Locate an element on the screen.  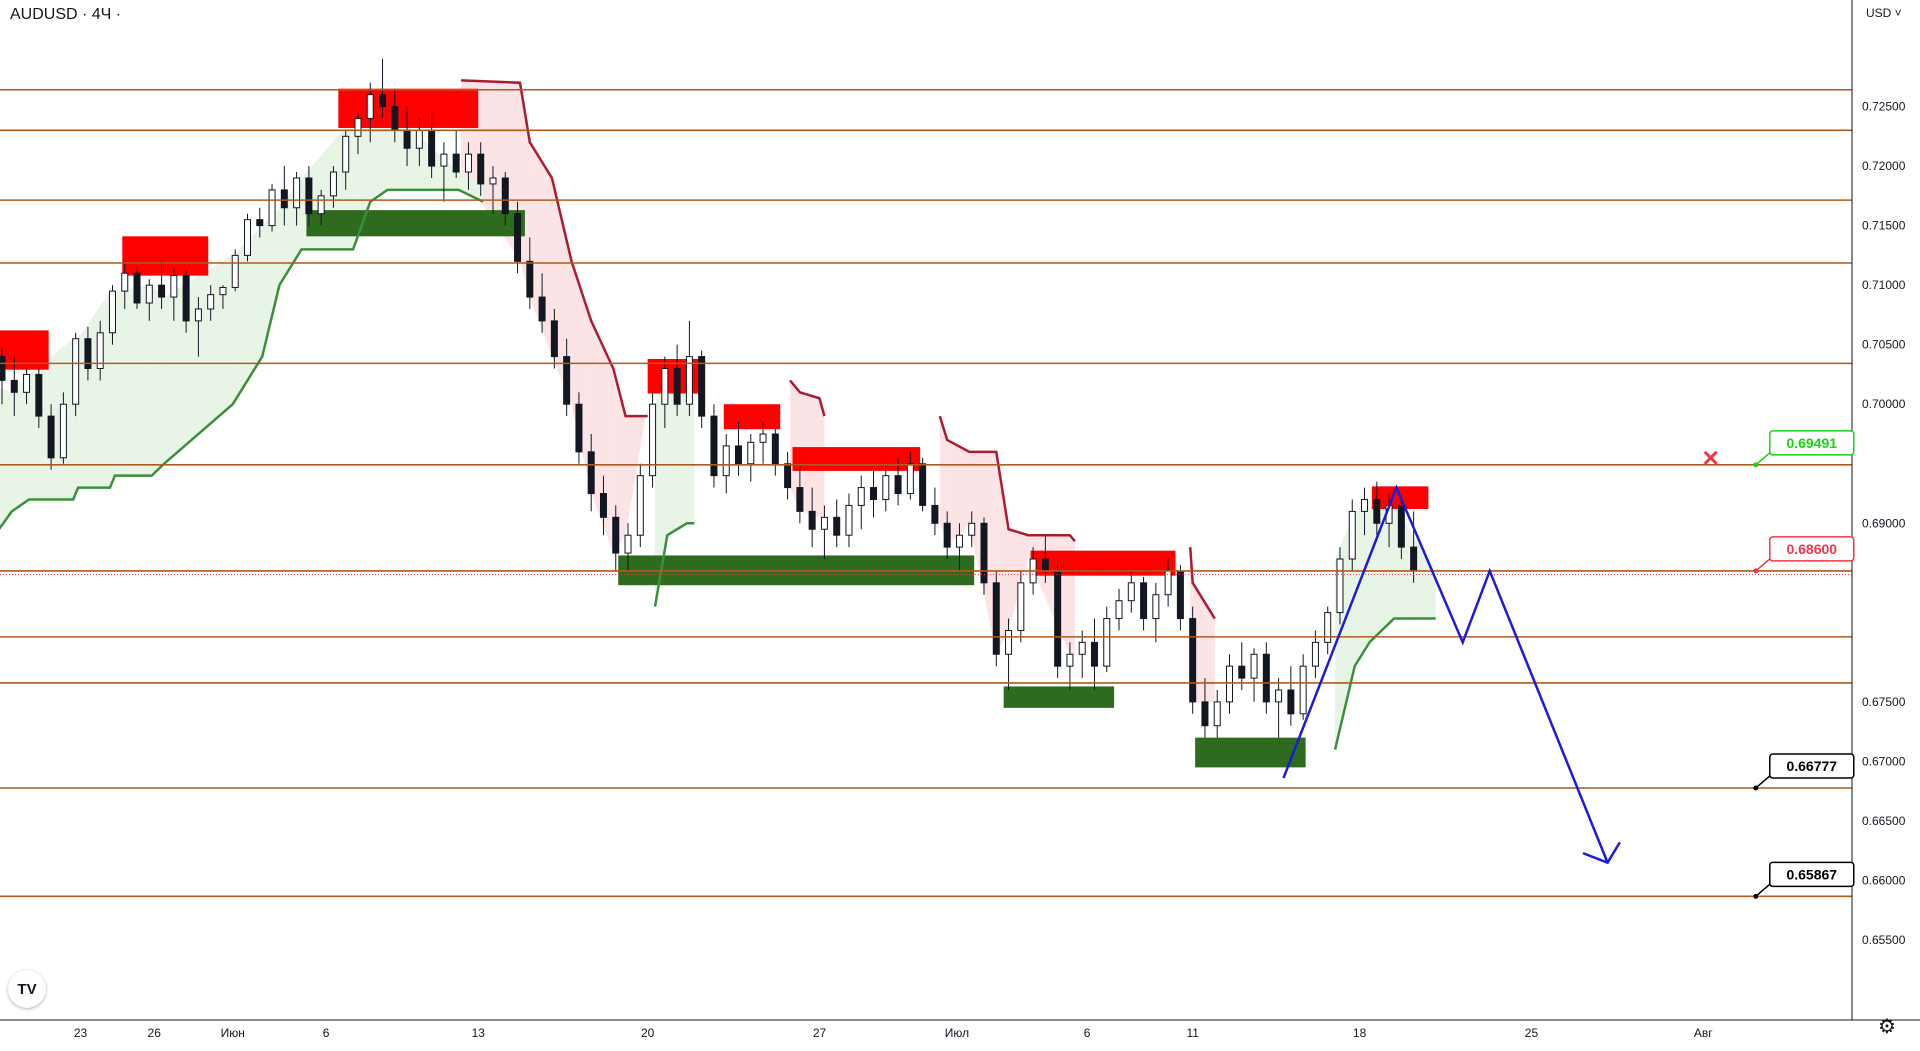
callout-label: 0.65867 is located at coordinates (1811, 874).